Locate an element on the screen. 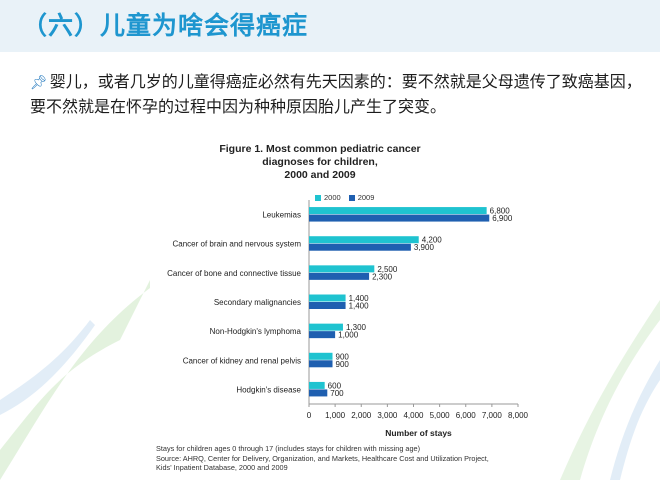  data-label: 600 is located at coordinates (335, 385).